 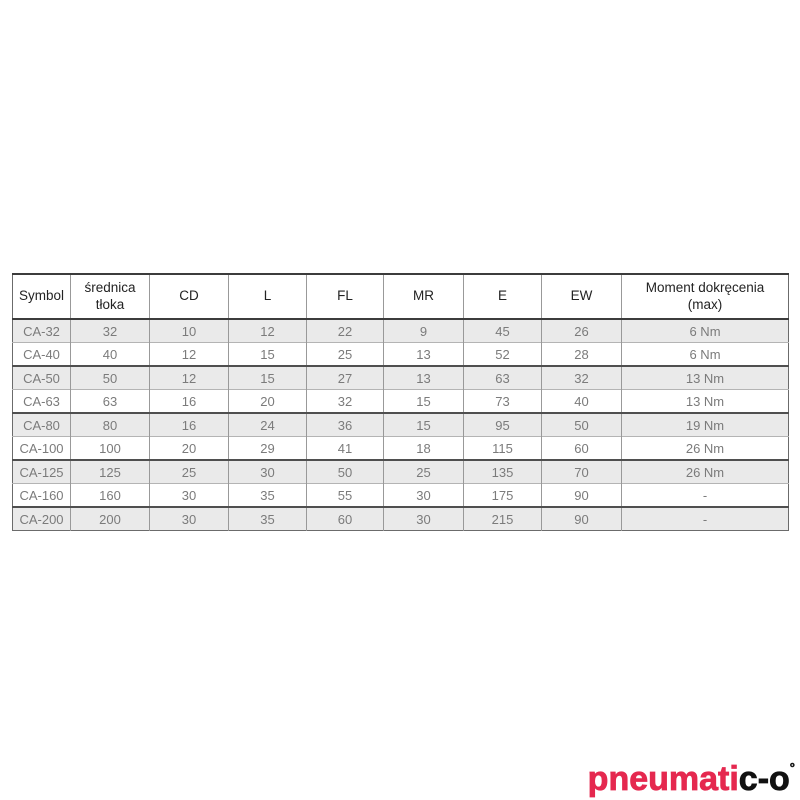 I want to click on table-row: CA-100 100 20 29 41 18 115 60 26 Nm, so click(x=400, y=448).